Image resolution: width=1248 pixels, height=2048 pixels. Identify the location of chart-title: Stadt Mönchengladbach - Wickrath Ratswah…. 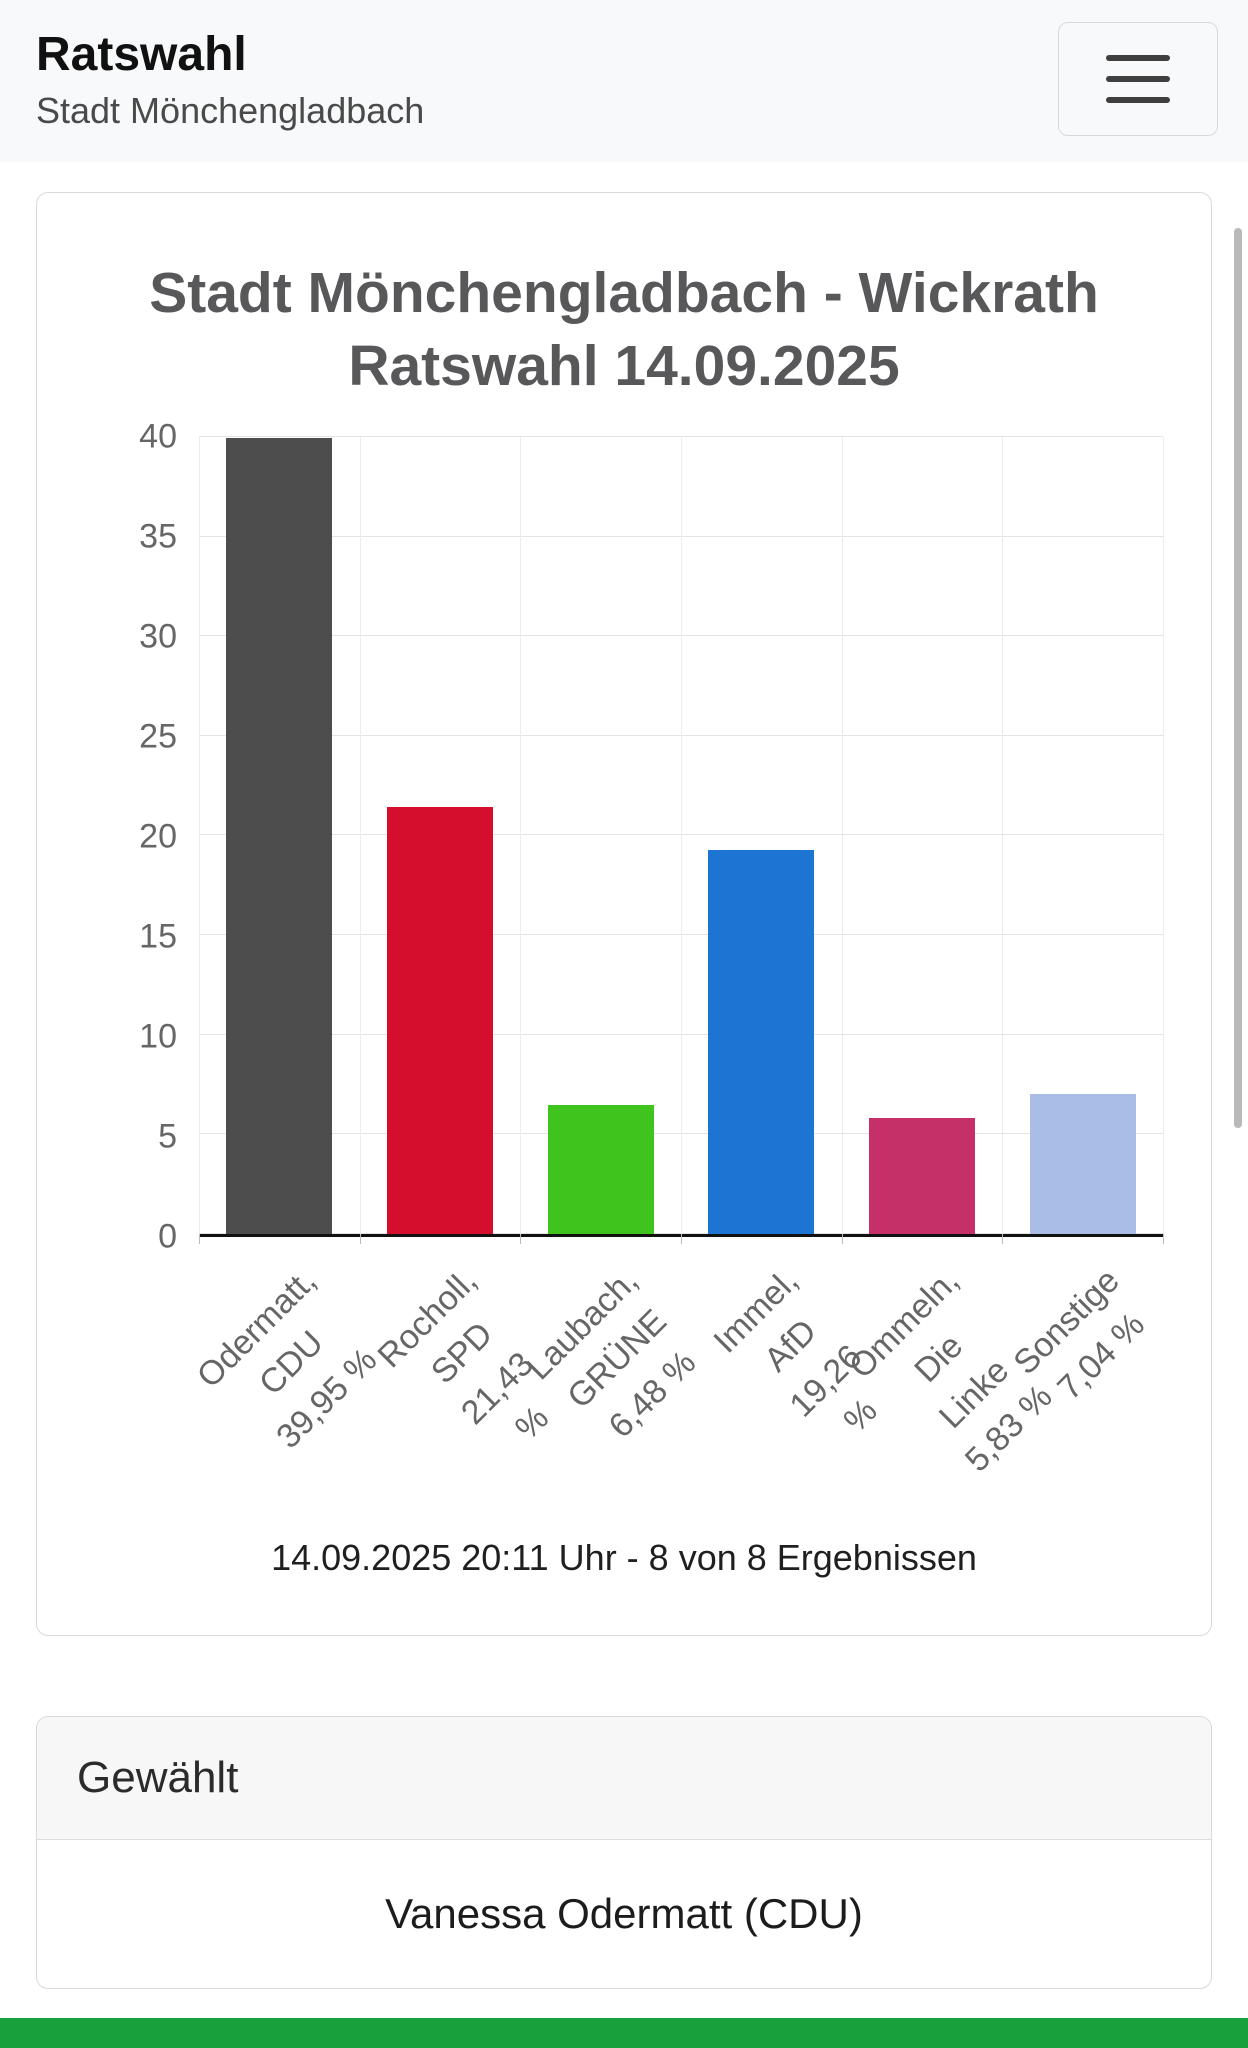
(624, 330).